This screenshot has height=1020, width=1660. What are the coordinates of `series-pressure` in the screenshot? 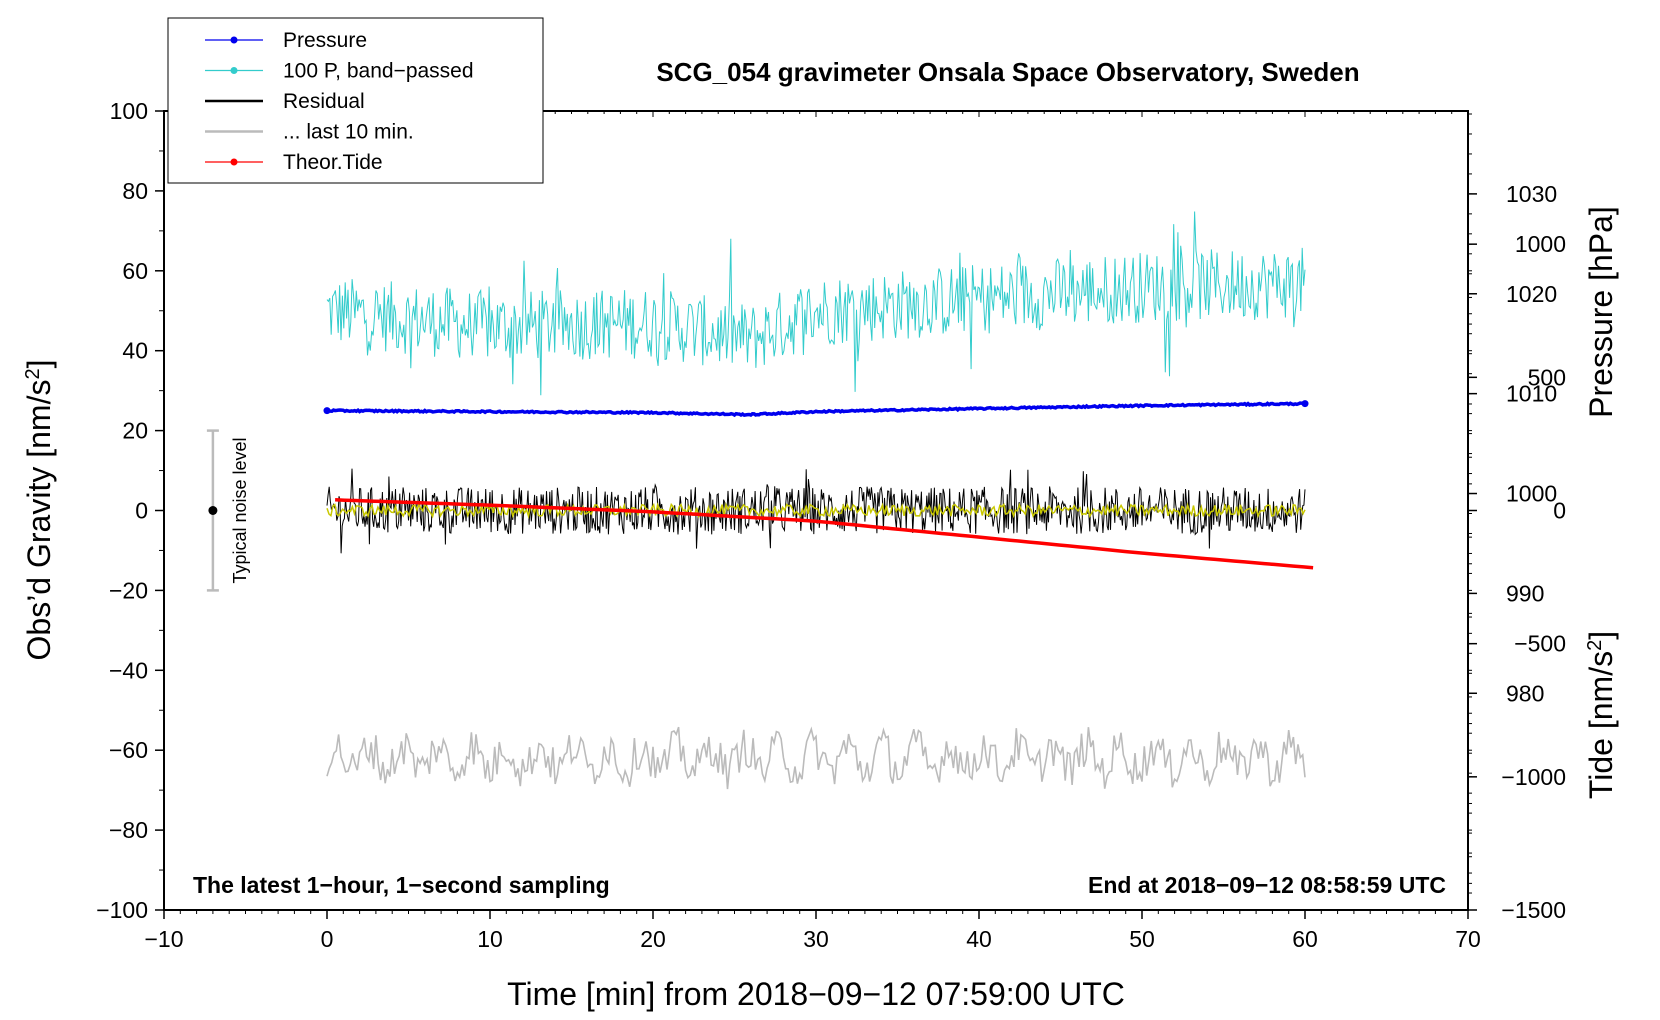 It's located at (816, 409).